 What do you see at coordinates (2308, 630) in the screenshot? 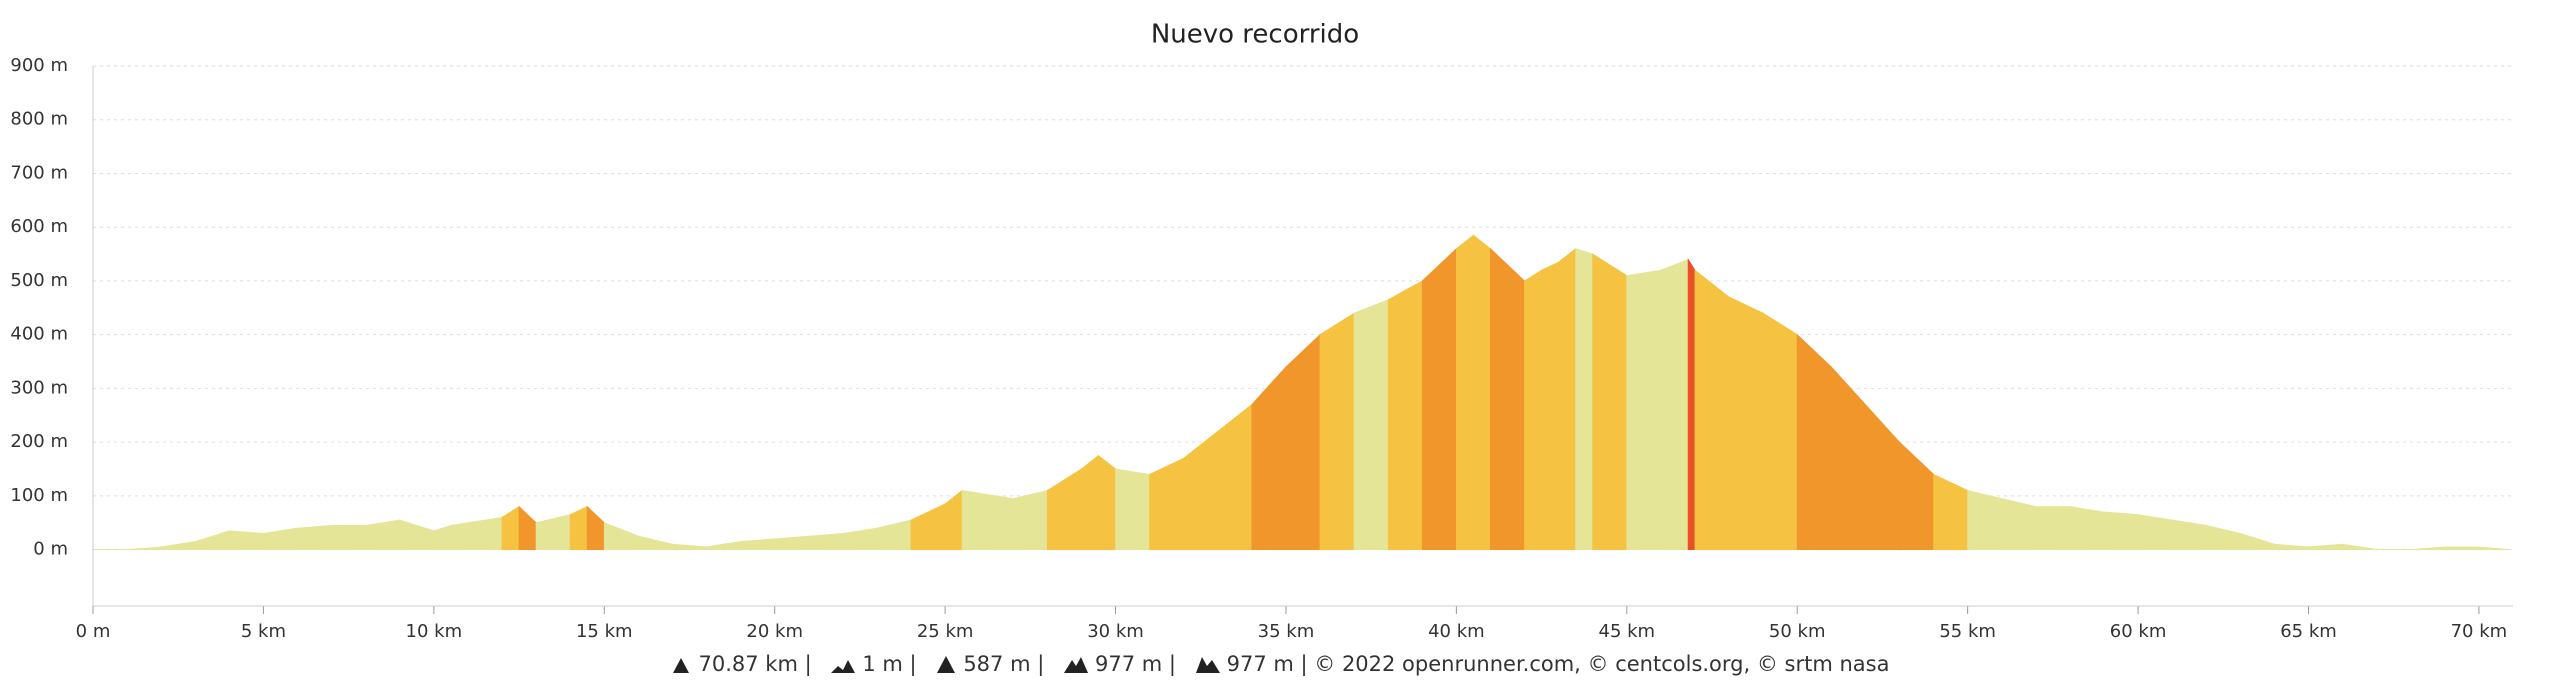
I see `x-tick-label: 65 km` at bounding box center [2308, 630].